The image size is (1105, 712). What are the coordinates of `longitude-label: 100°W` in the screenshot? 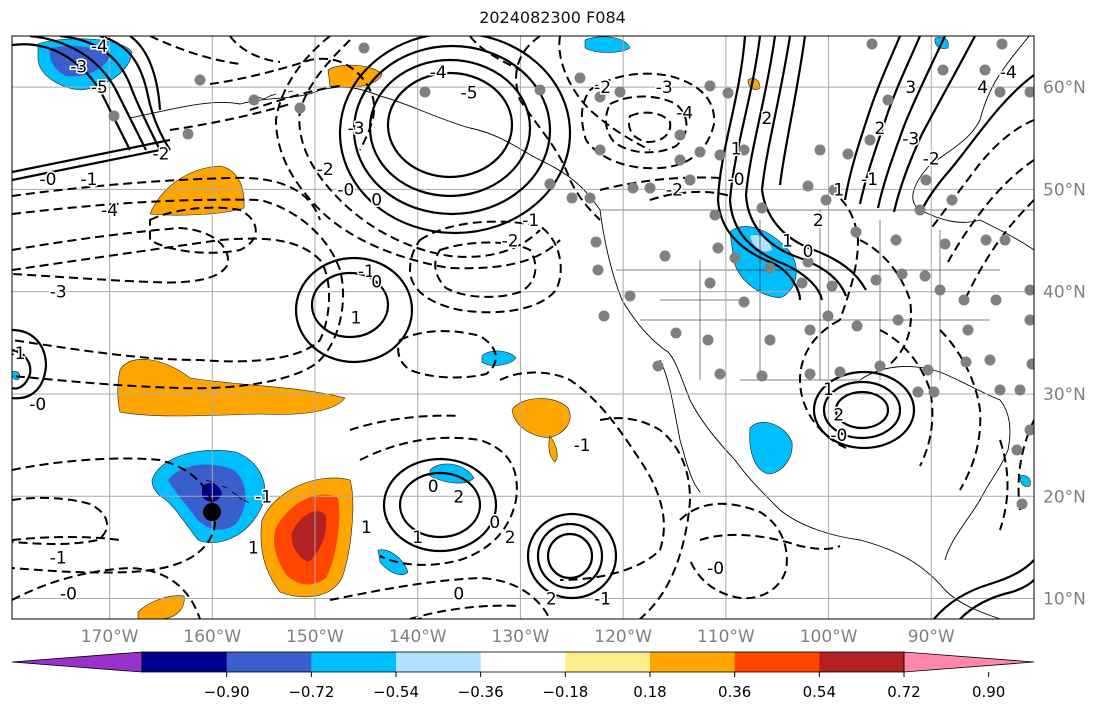 It's located at (829, 637).